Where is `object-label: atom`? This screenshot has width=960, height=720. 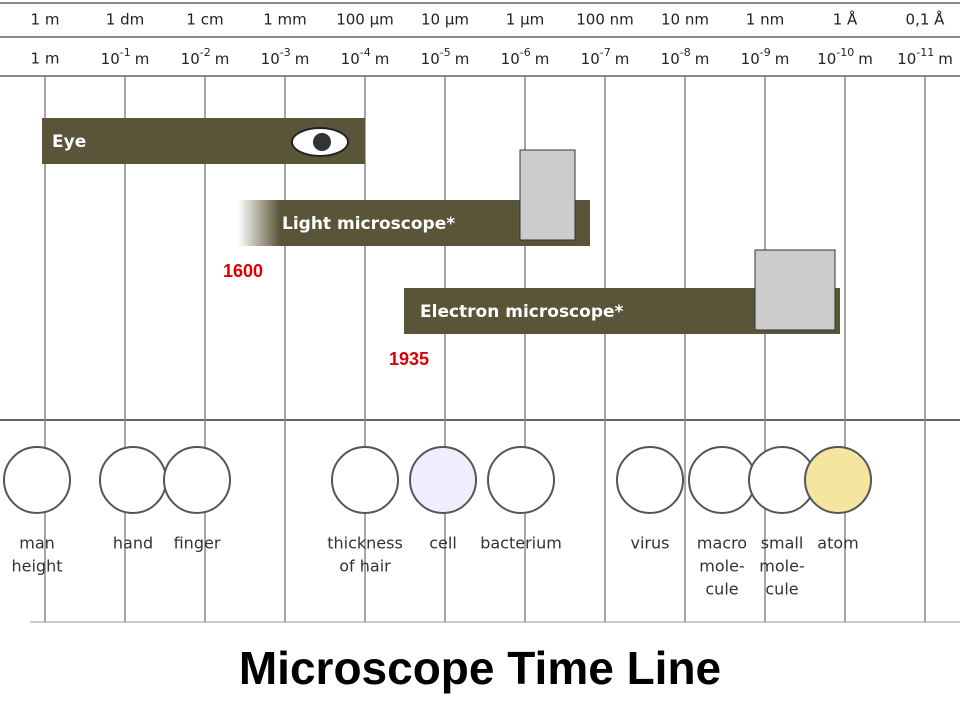
object-label: atom is located at coordinates (837, 543).